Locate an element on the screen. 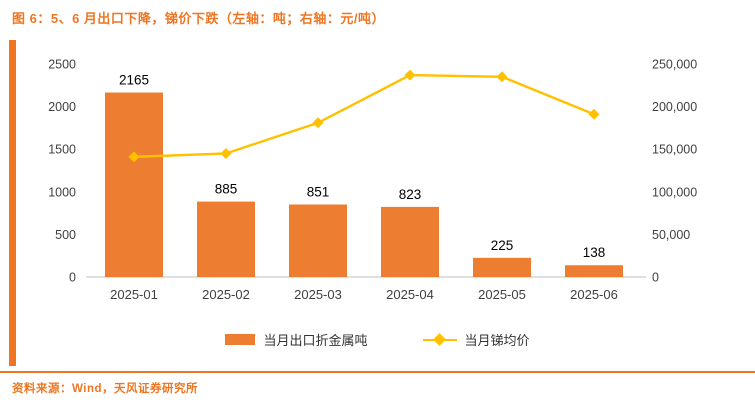 The image size is (755, 404). legend-item-exports: 当月出口折金属吨 is located at coordinates (296, 339).